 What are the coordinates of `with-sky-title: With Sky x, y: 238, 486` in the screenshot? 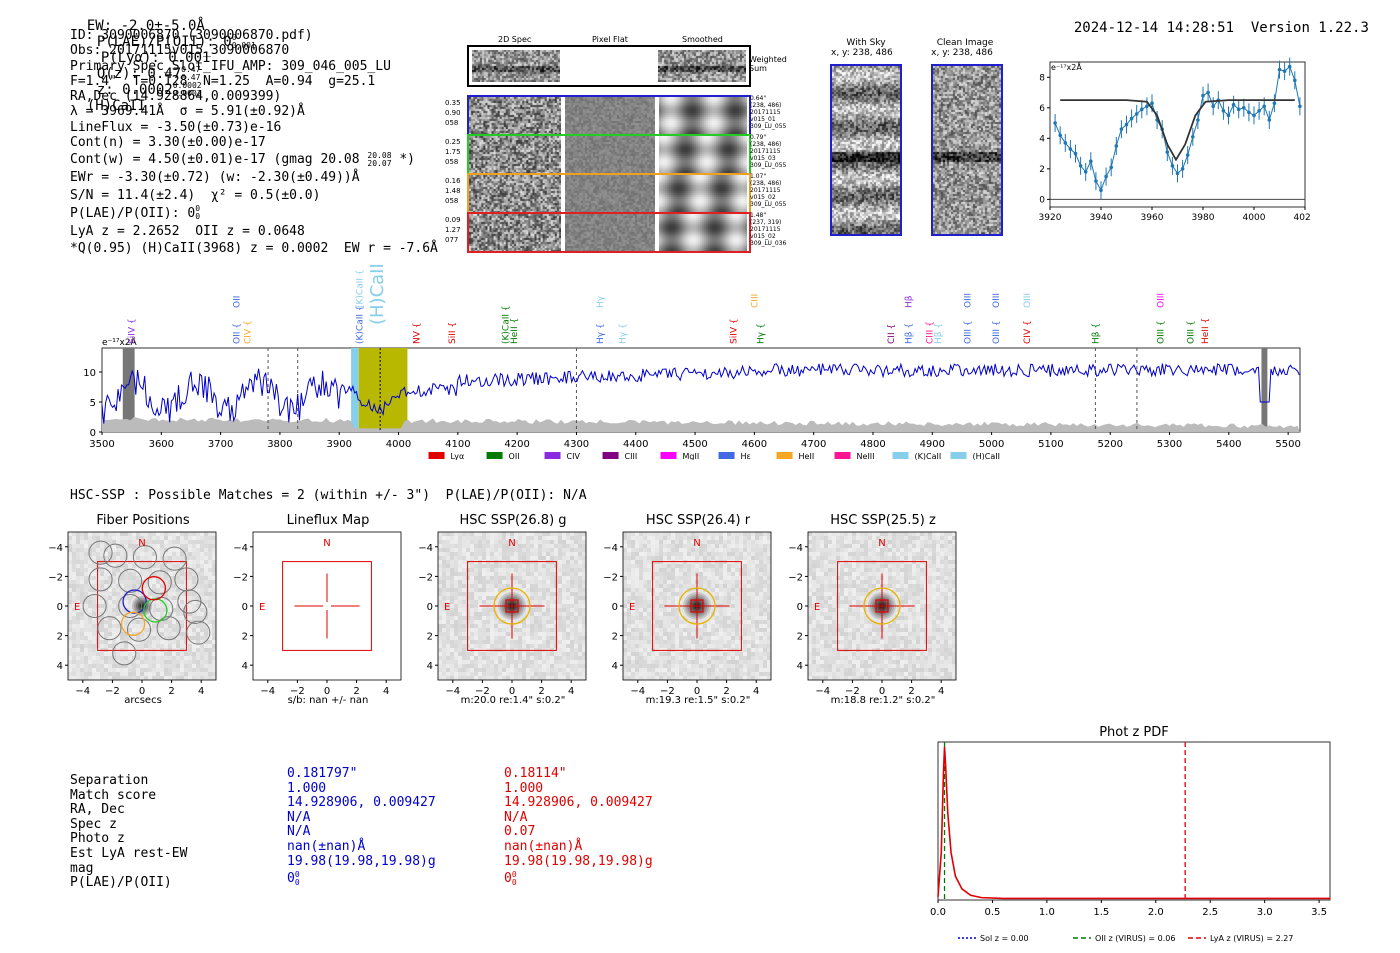 It's located at (862, 48).